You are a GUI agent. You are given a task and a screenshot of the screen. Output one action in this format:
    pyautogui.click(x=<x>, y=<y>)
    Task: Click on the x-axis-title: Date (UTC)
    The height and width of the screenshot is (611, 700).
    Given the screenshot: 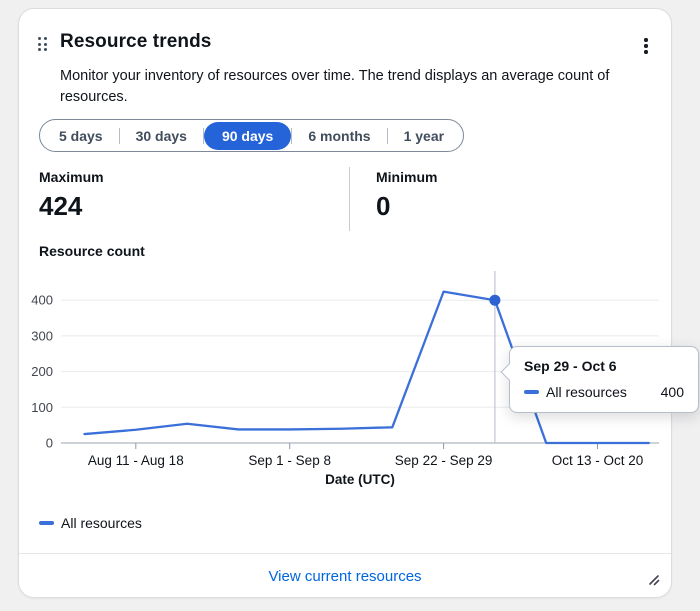 What is the action you would take?
    pyautogui.click(x=360, y=479)
    